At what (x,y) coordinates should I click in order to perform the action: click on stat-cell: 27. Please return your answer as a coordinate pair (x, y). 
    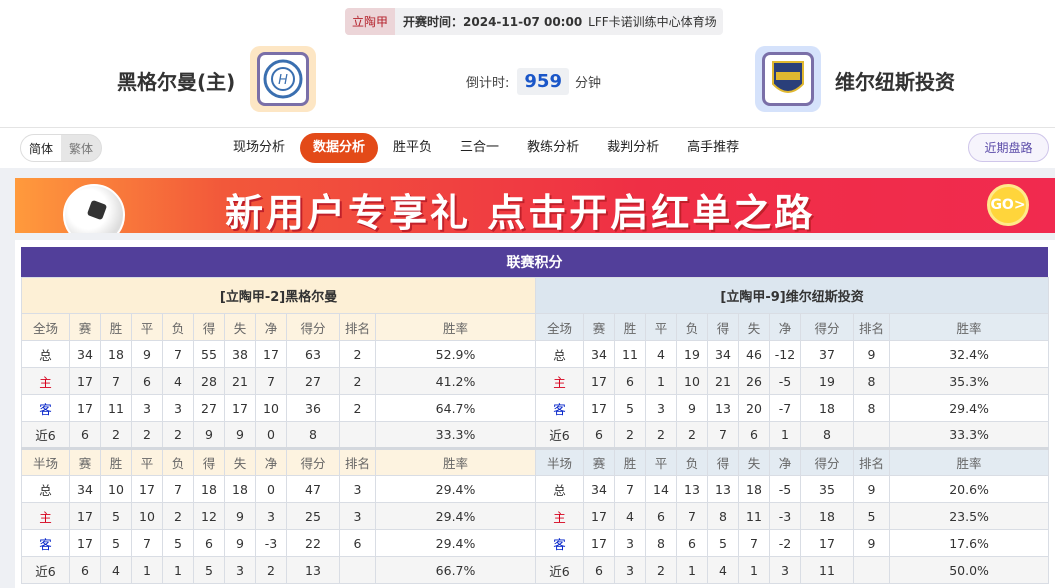
    Looking at the image, I should click on (209, 408).